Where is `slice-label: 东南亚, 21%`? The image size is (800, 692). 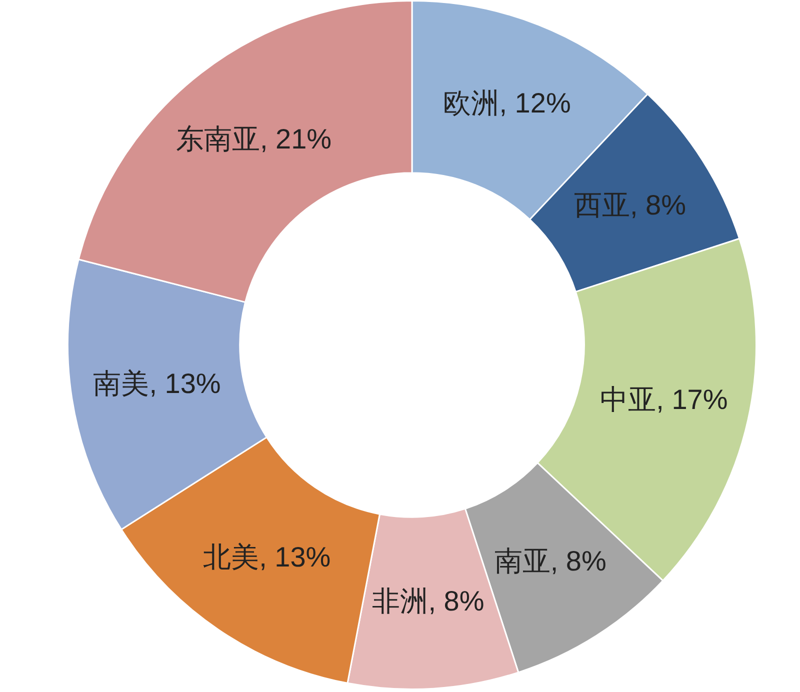
slice-label: 东南亚, 21% is located at coordinates (254, 139).